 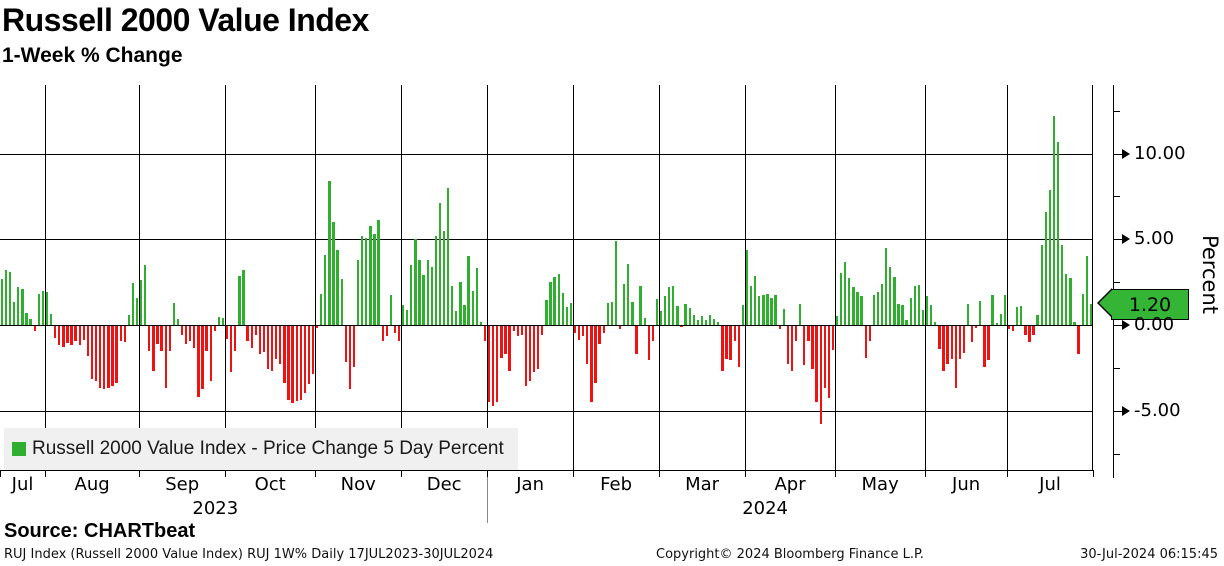 I want to click on year-separator-line, so click(x=487, y=497).